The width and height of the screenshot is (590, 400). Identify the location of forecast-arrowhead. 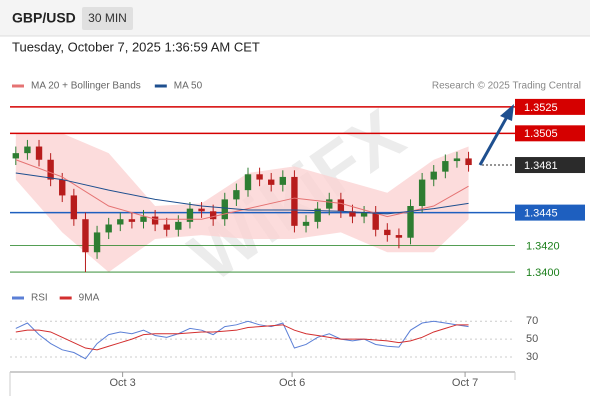
(507, 112).